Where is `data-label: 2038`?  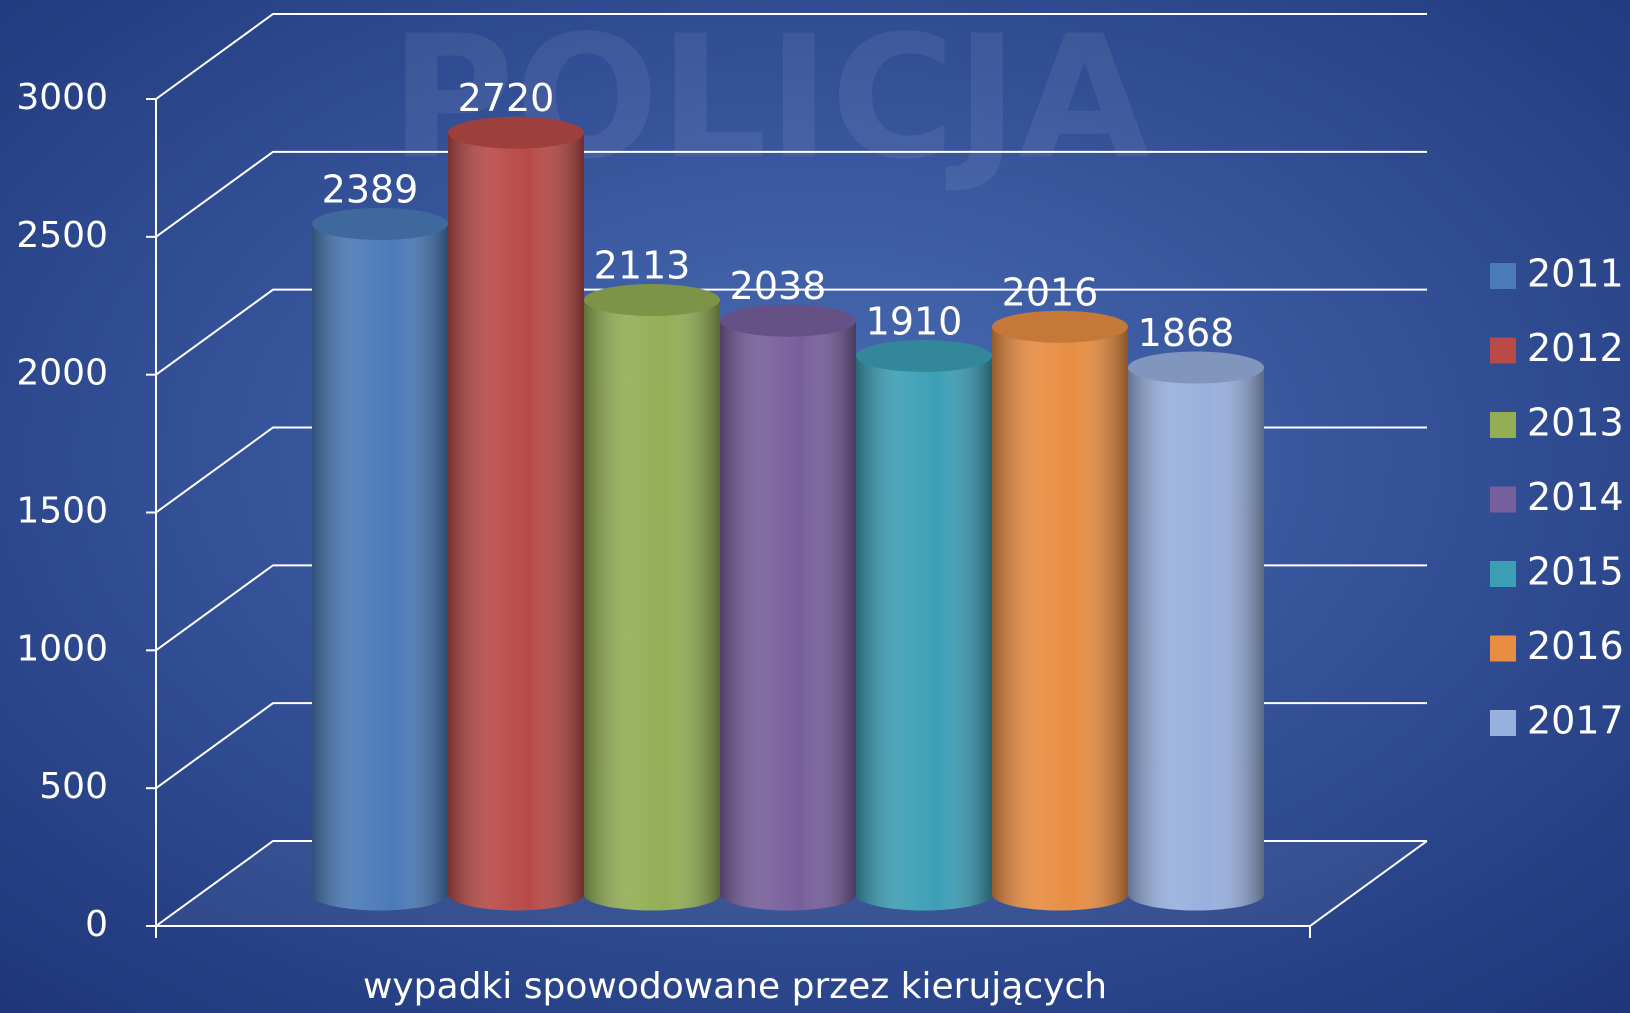
data-label: 2038 is located at coordinates (778, 286).